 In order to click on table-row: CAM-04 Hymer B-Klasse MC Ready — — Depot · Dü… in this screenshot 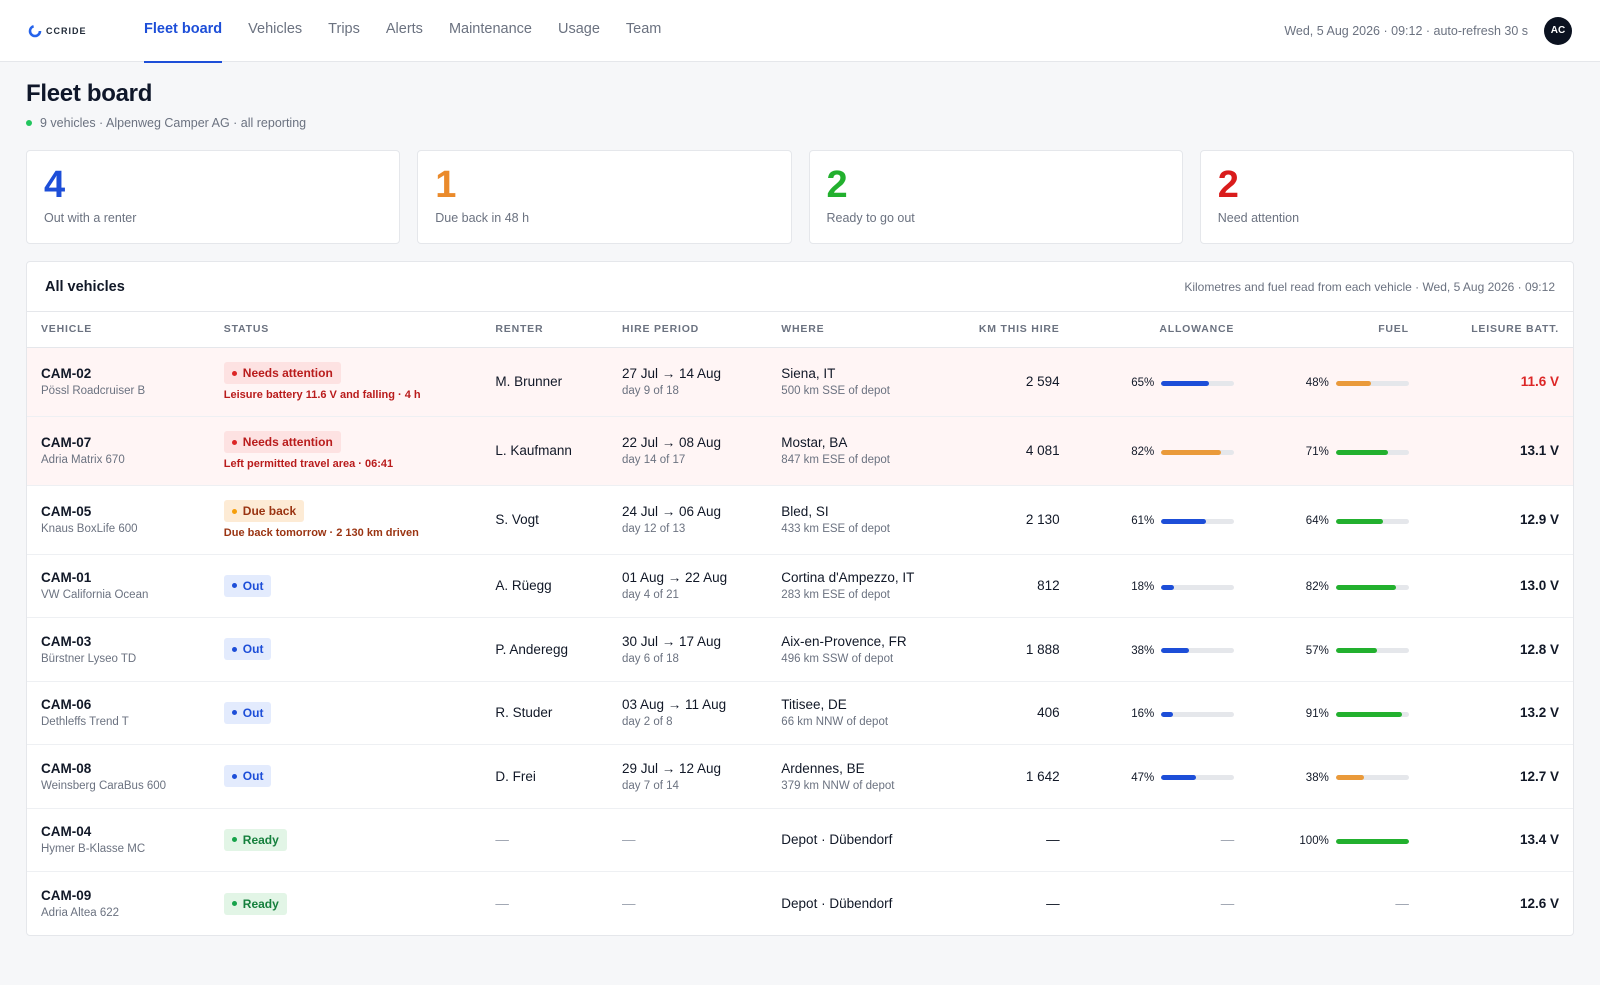, I will do `click(800, 840)`.